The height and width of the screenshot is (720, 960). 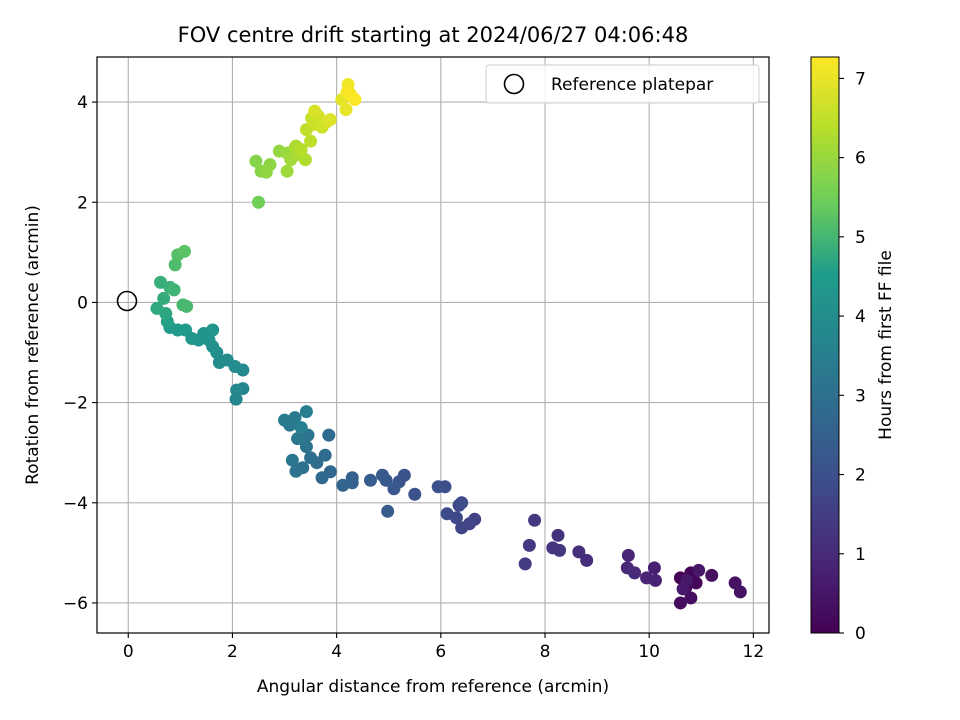 What do you see at coordinates (754, 652) in the screenshot?
I see `x-tick-label: 12` at bounding box center [754, 652].